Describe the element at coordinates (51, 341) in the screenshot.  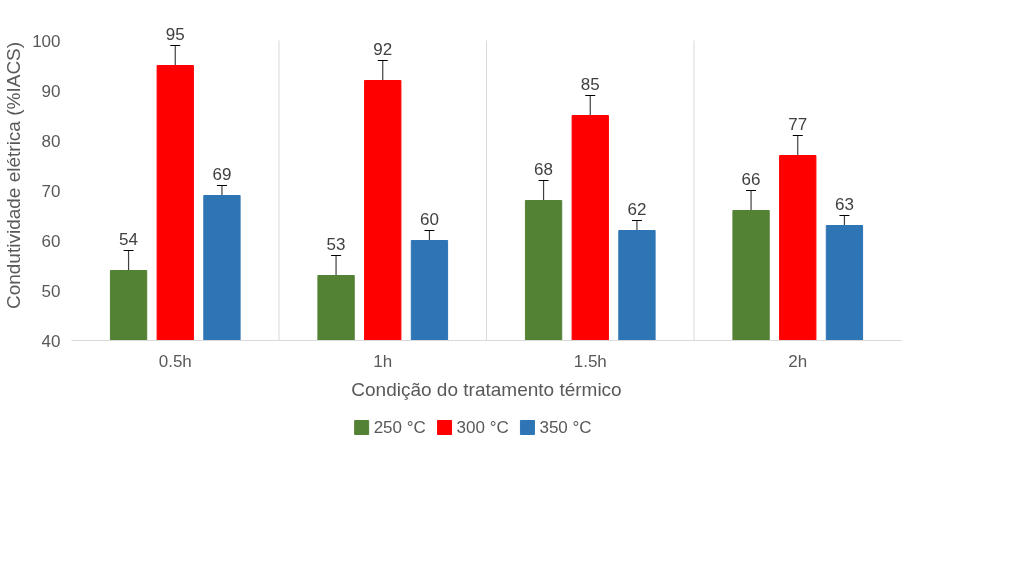
I see `y-tick-label: 40` at that location.